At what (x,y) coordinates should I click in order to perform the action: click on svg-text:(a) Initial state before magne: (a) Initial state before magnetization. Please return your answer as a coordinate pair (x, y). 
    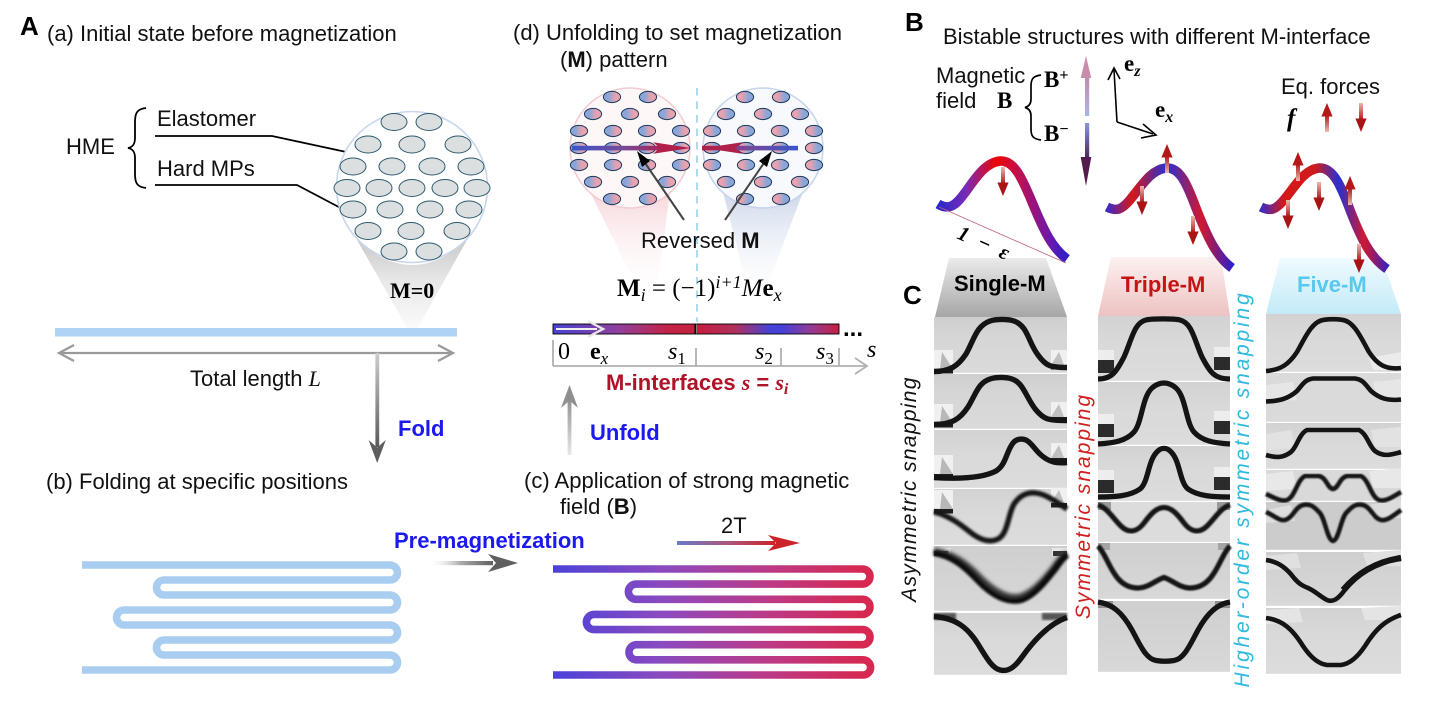
    Looking at the image, I should click on (222, 33).